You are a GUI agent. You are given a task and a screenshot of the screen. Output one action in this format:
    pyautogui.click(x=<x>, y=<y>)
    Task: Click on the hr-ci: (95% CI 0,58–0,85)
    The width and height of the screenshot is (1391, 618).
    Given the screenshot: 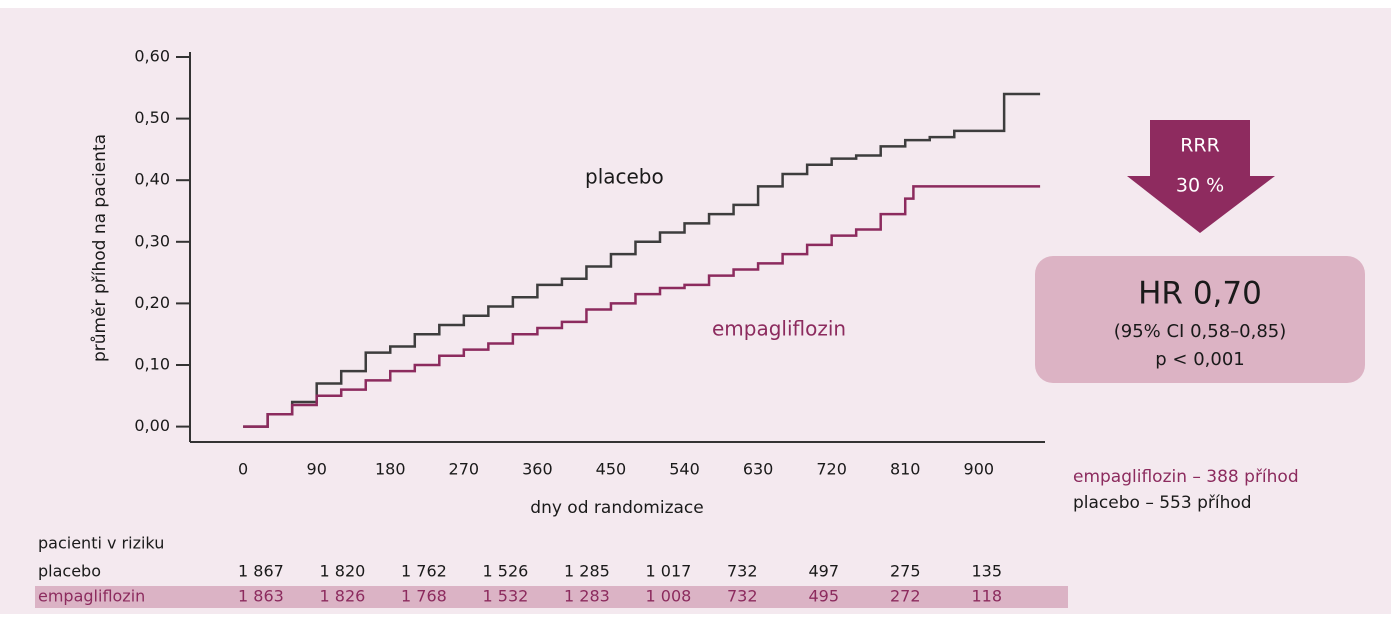 What is the action you would take?
    pyautogui.click(x=1200, y=331)
    